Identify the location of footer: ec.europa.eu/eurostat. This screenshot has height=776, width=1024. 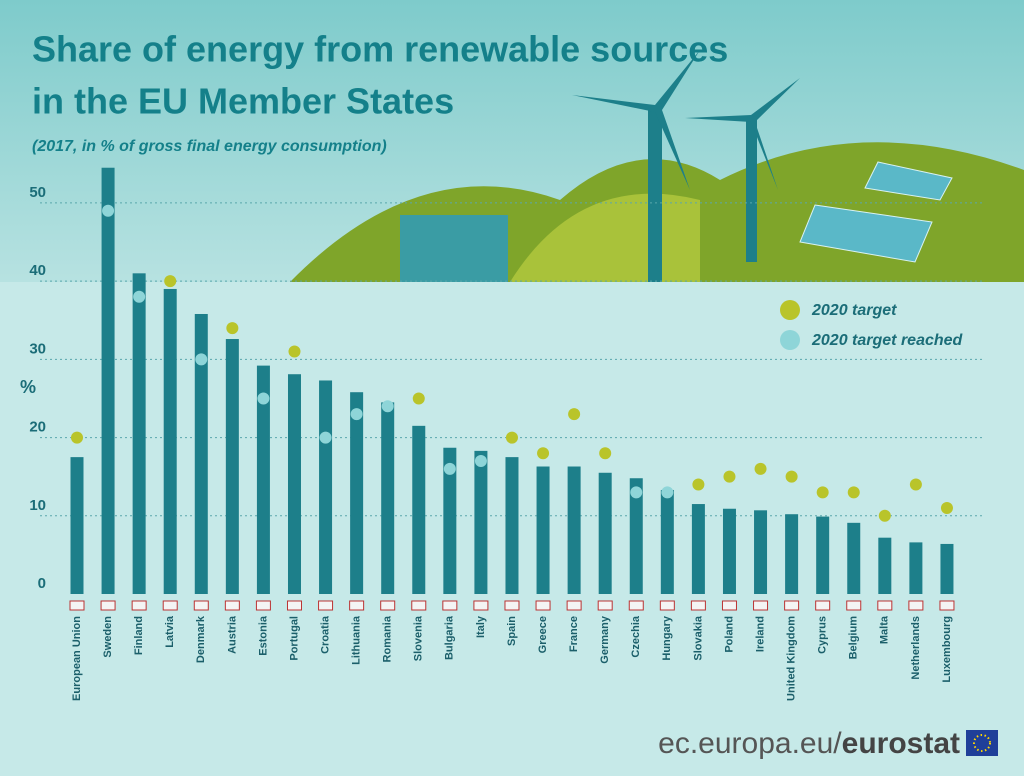
(809, 743).